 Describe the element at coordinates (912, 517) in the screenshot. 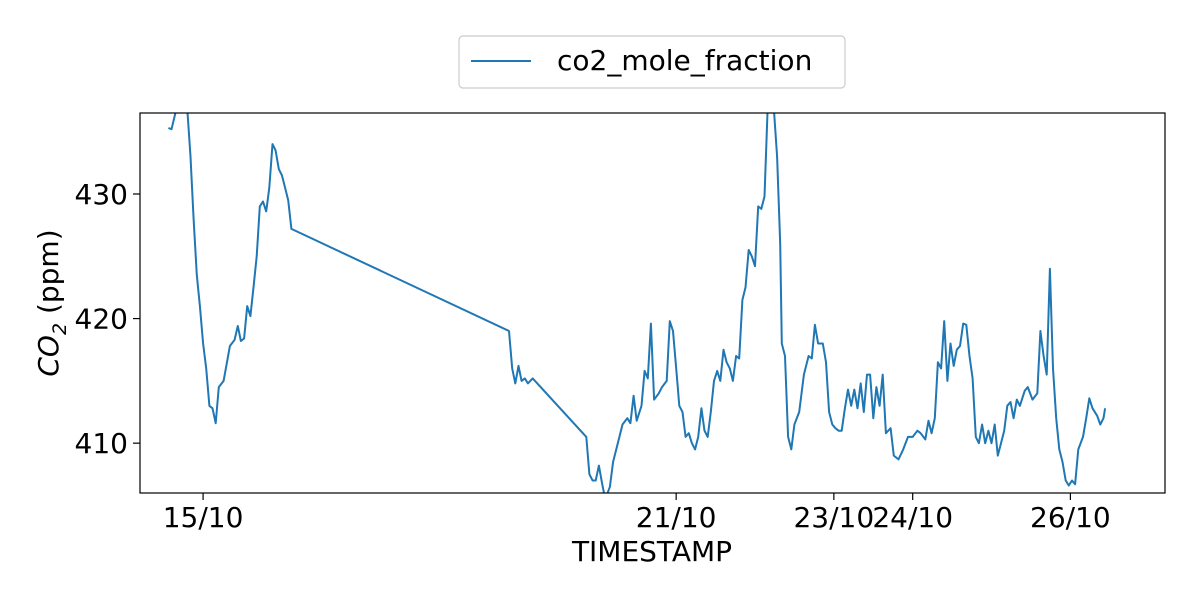

I see `x-tick-label: 24/10` at that location.